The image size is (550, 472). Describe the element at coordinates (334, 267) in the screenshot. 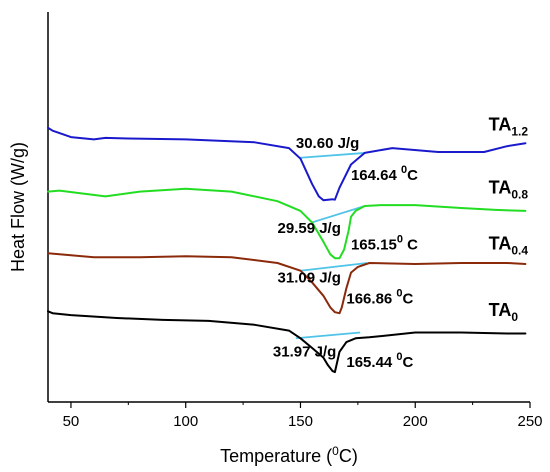

I see `baseline-TA0.4` at that location.